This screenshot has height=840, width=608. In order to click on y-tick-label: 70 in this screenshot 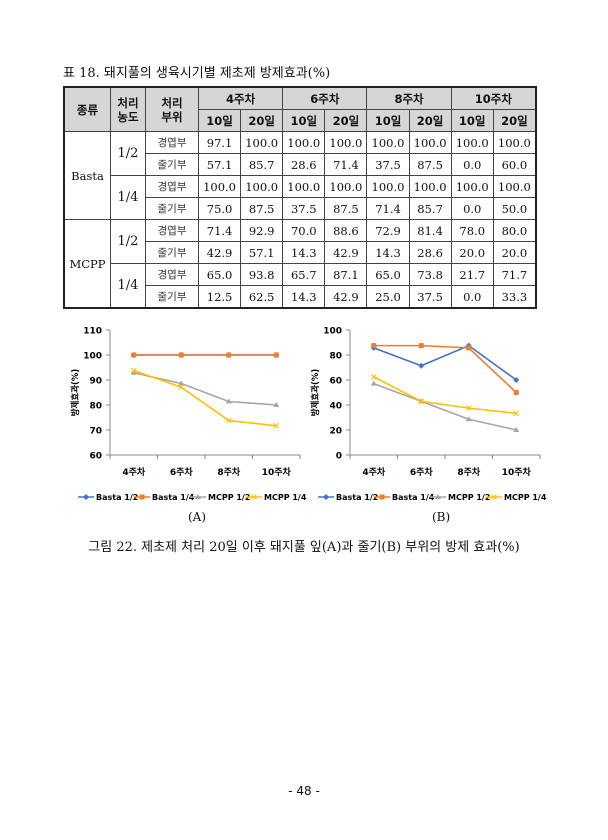, I will do `click(95, 432)`.